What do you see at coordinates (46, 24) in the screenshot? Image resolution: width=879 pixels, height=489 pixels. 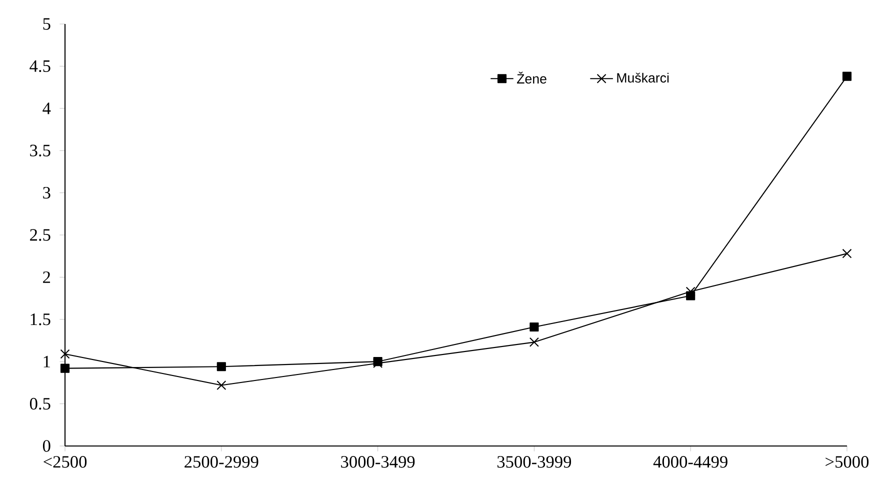 I see `y-tick-label: 5` at bounding box center [46, 24].